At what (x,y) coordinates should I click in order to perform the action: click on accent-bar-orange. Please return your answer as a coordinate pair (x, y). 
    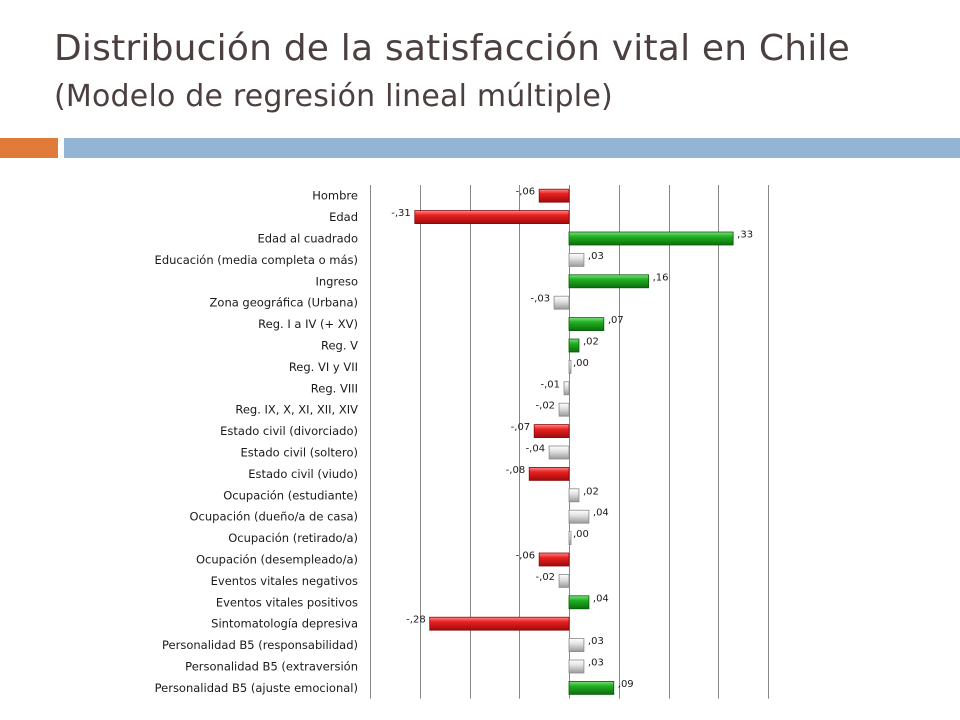
    Looking at the image, I should click on (29, 148).